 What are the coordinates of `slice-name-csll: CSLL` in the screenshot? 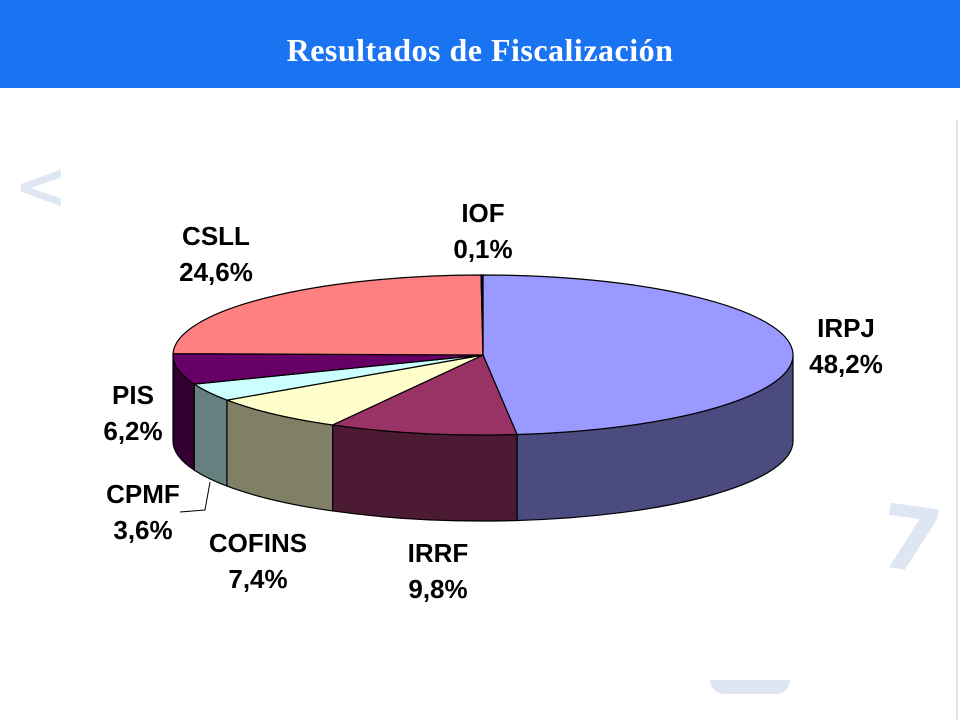 It's located at (216, 236).